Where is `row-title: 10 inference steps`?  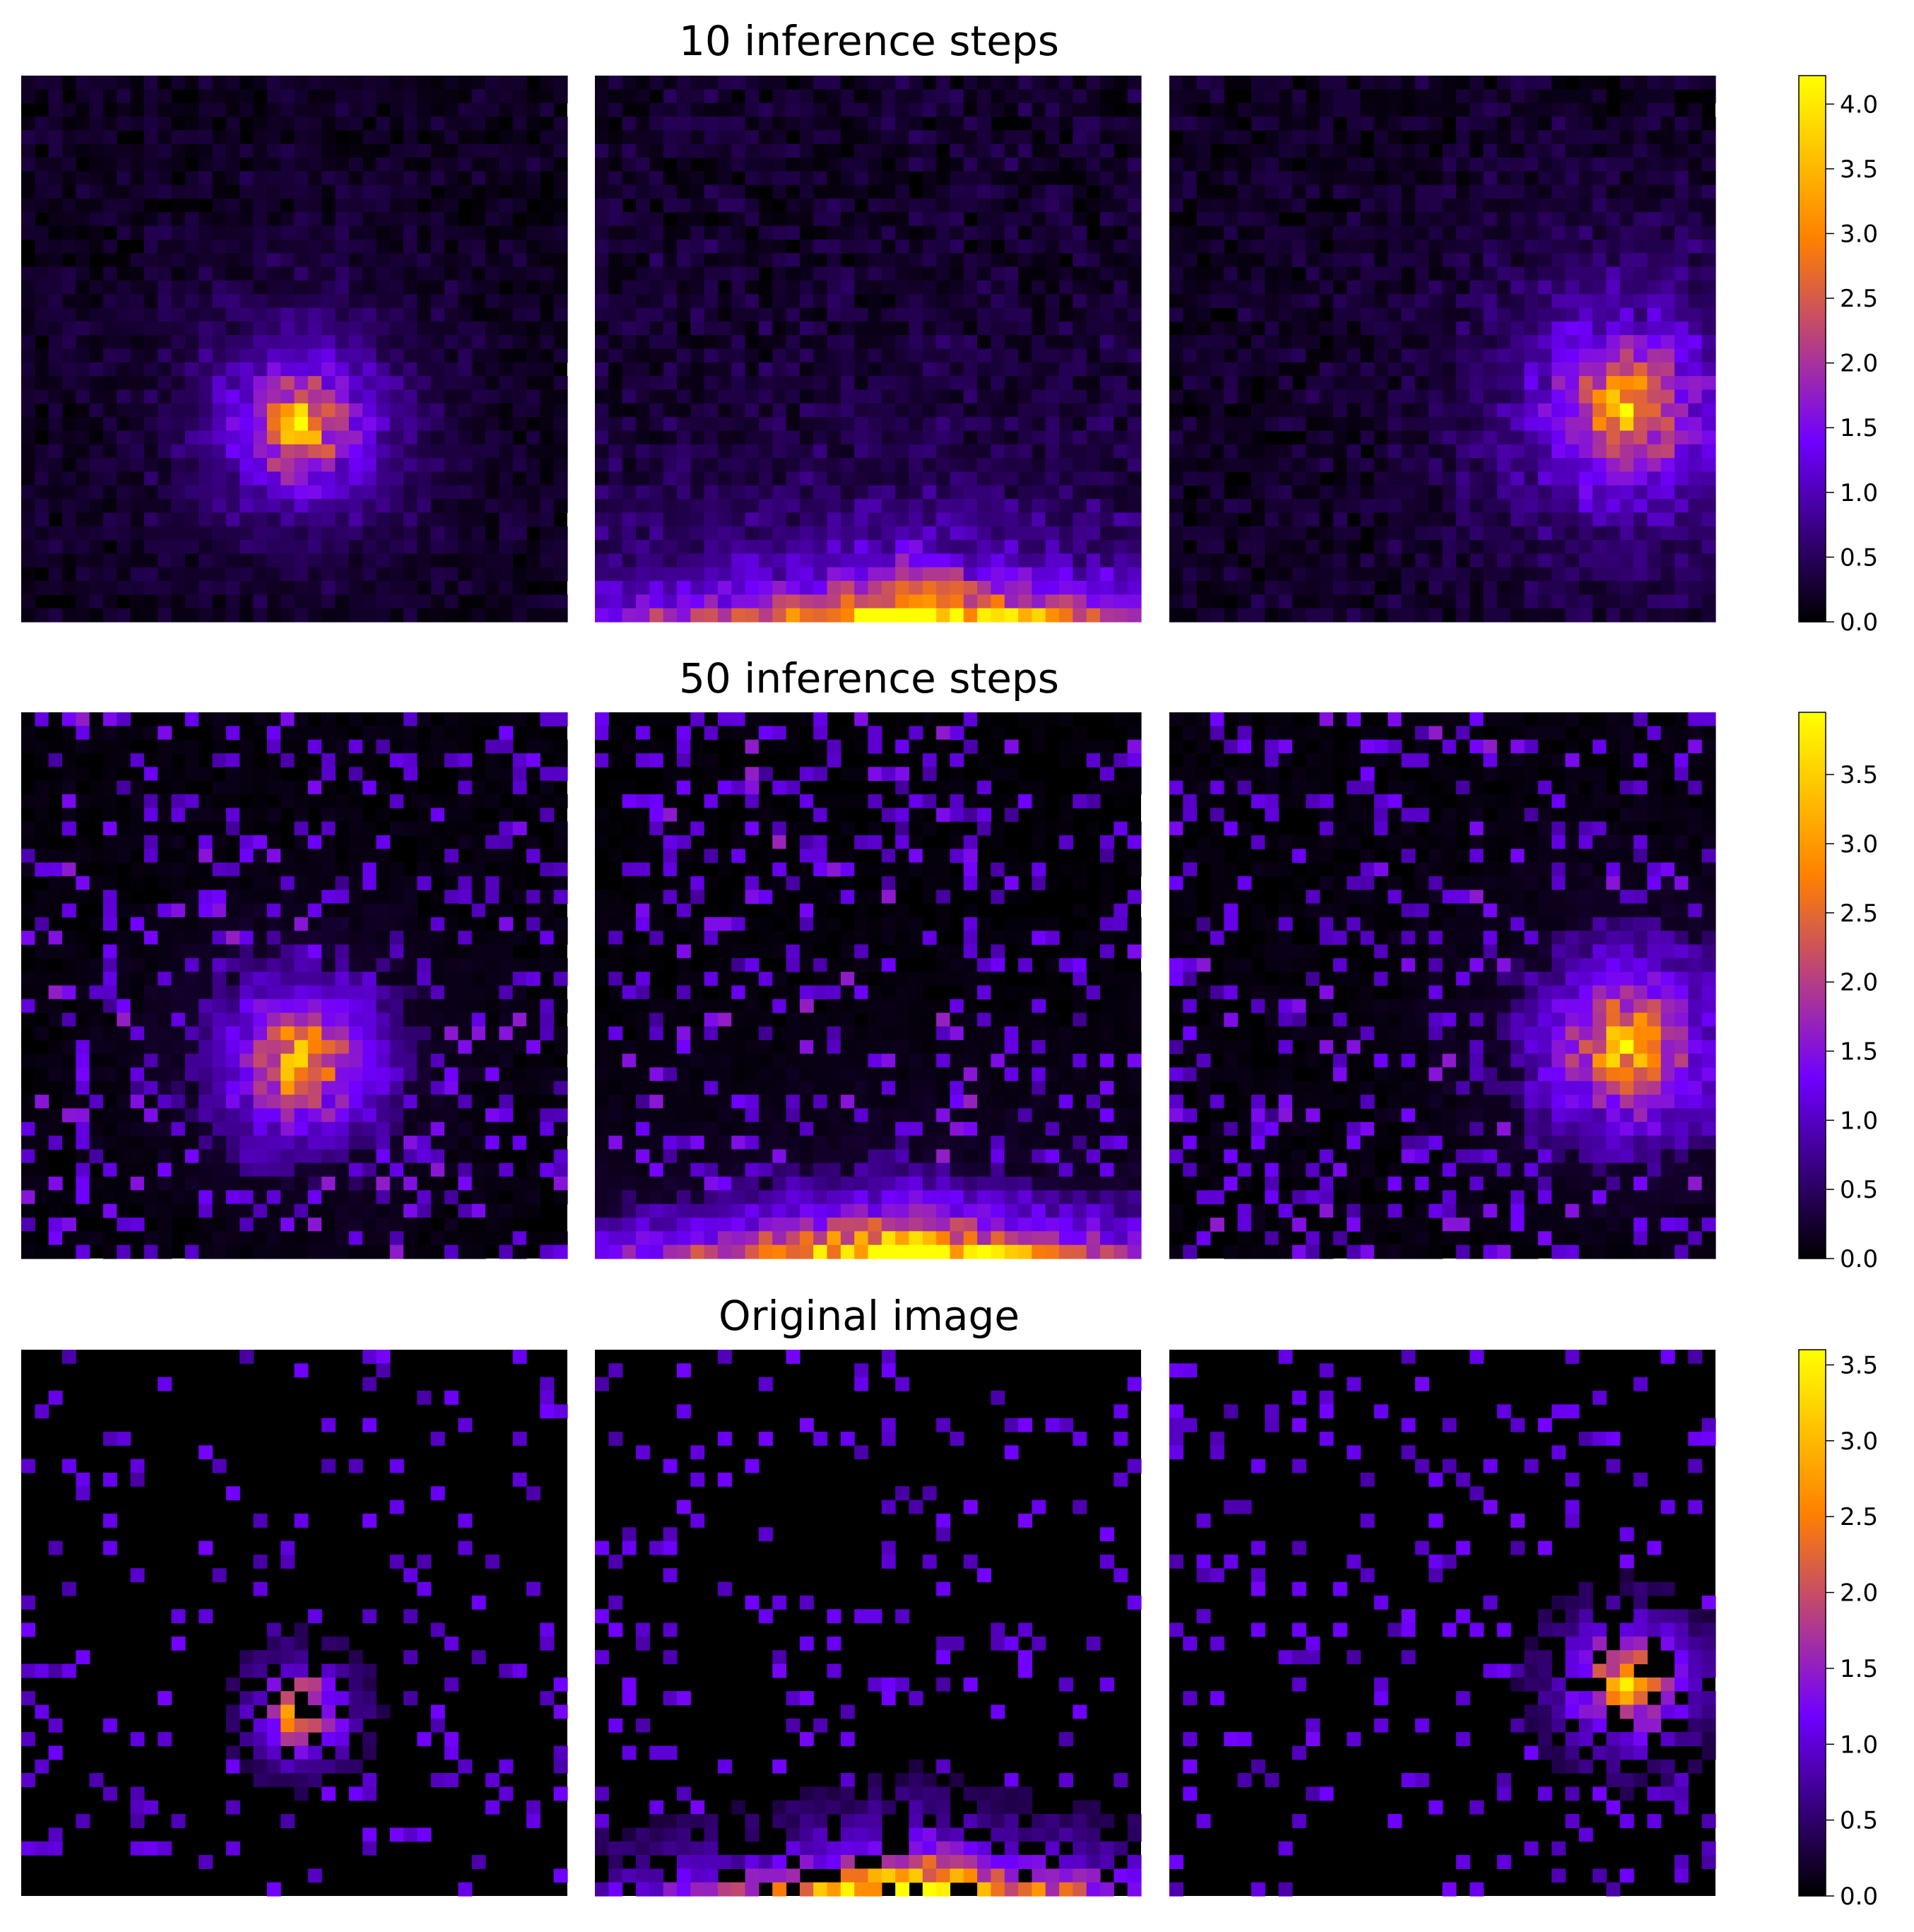 row-title: 10 inference steps is located at coordinates (869, 41).